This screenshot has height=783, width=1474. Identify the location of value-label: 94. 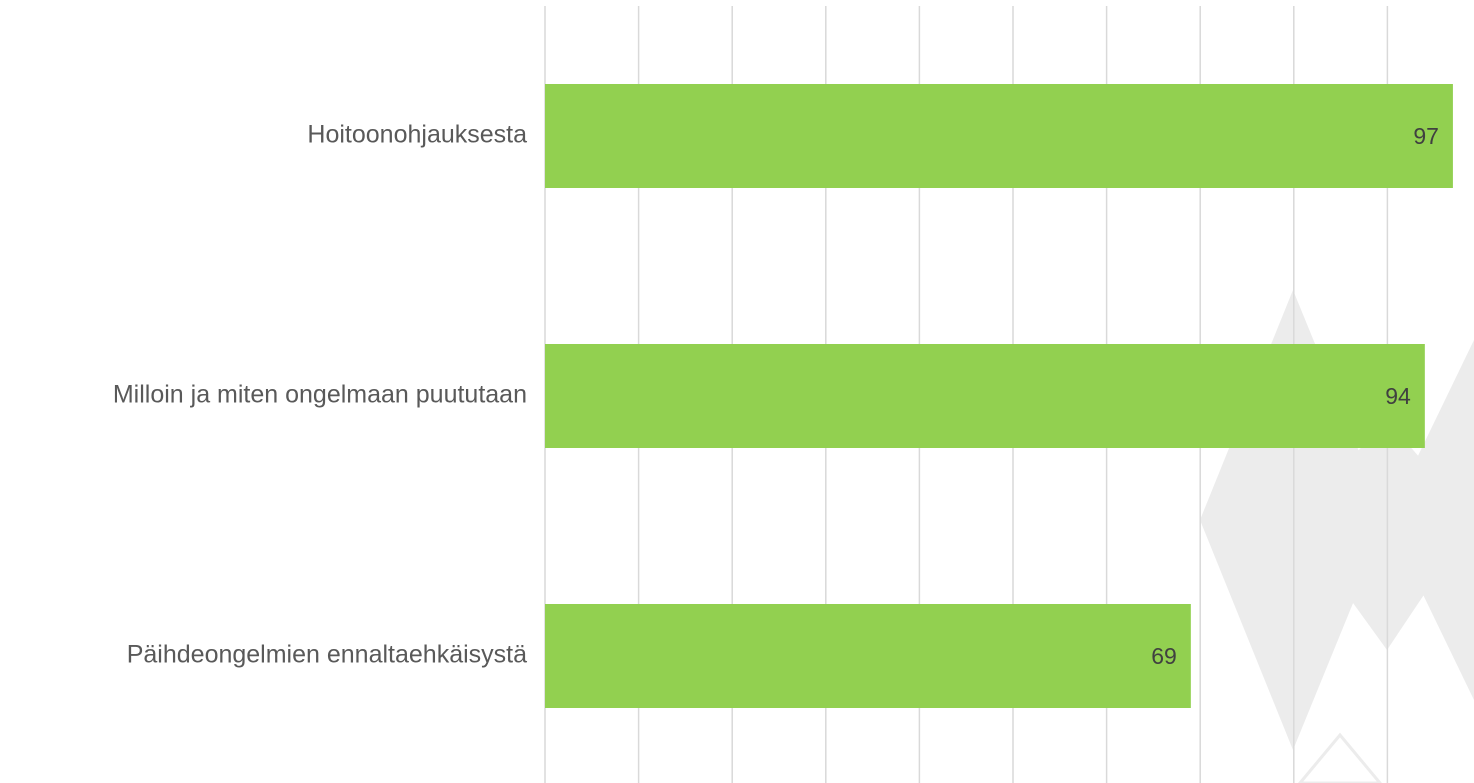
(1398, 396).